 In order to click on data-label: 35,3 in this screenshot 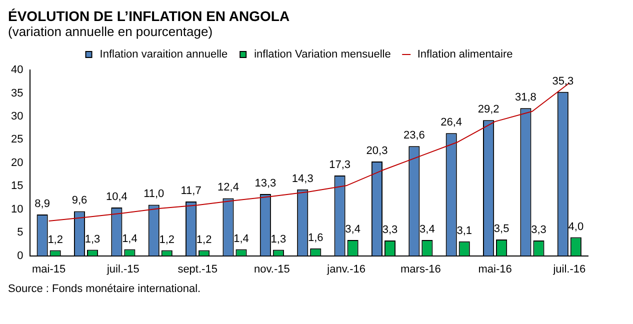, I will do `click(563, 81)`.